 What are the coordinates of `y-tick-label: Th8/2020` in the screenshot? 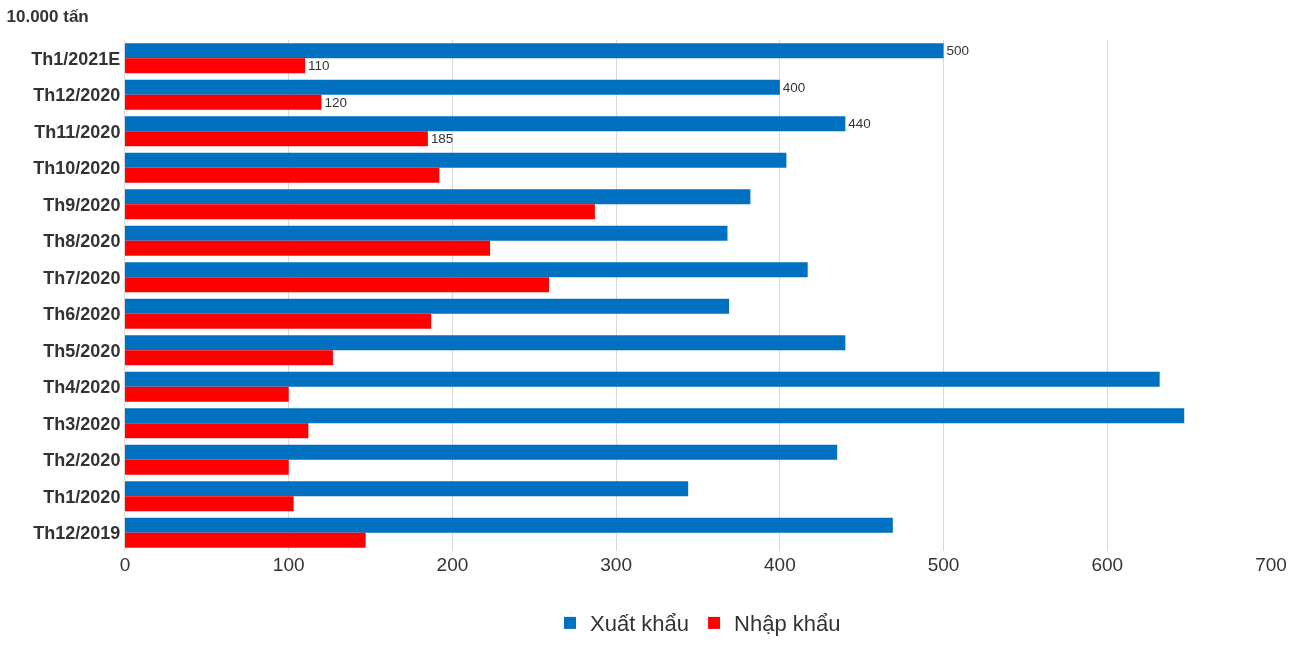 It's located at (82, 241).